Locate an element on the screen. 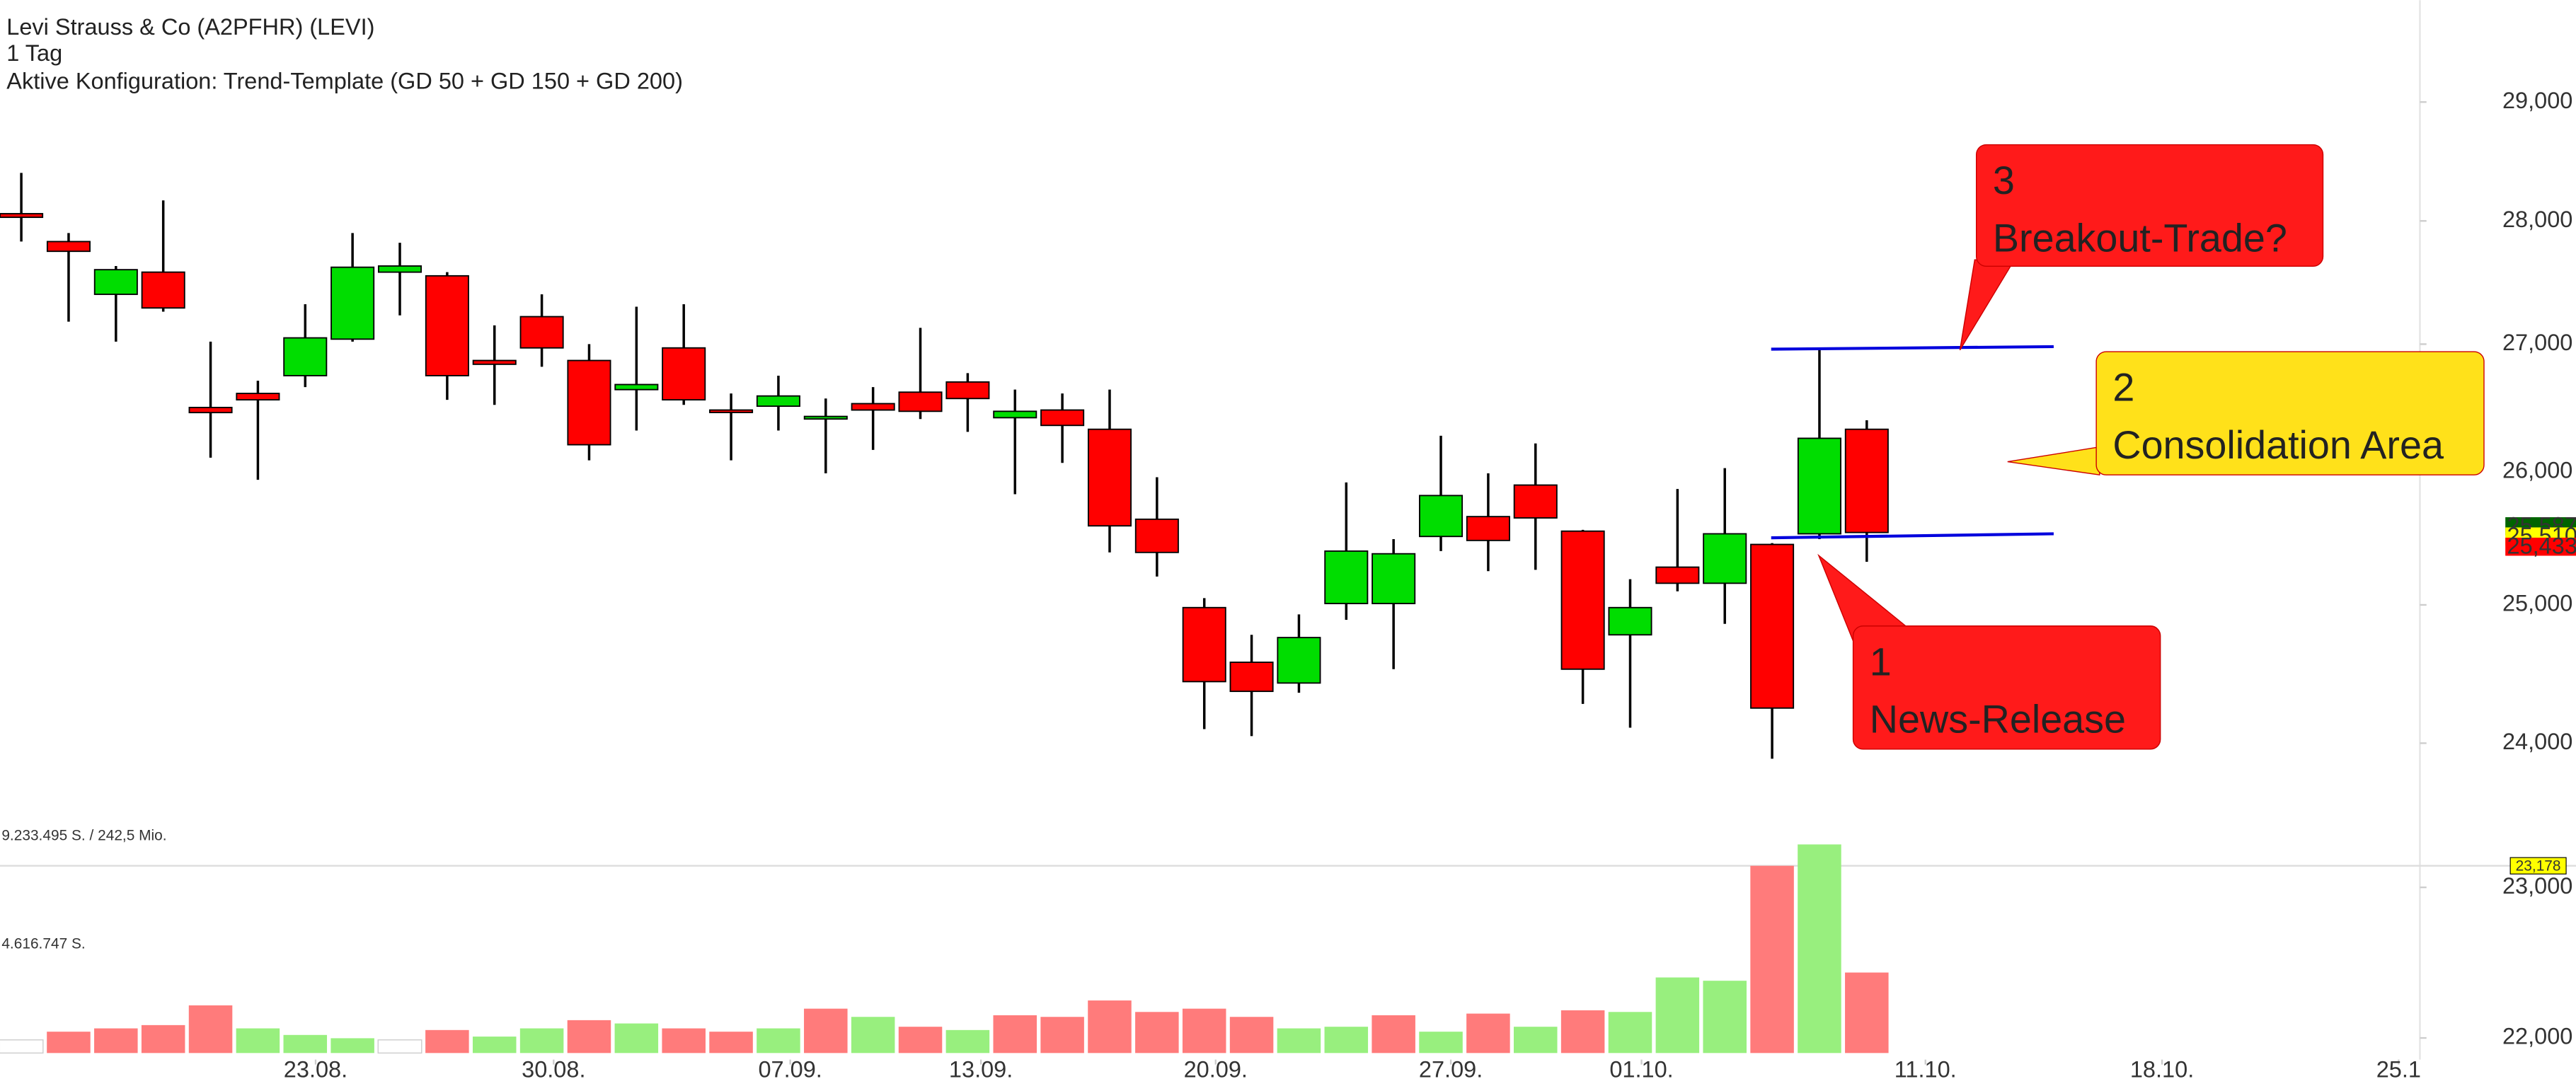 The image size is (2576, 1091). x-tick-label: 20.09. is located at coordinates (1216, 1069).